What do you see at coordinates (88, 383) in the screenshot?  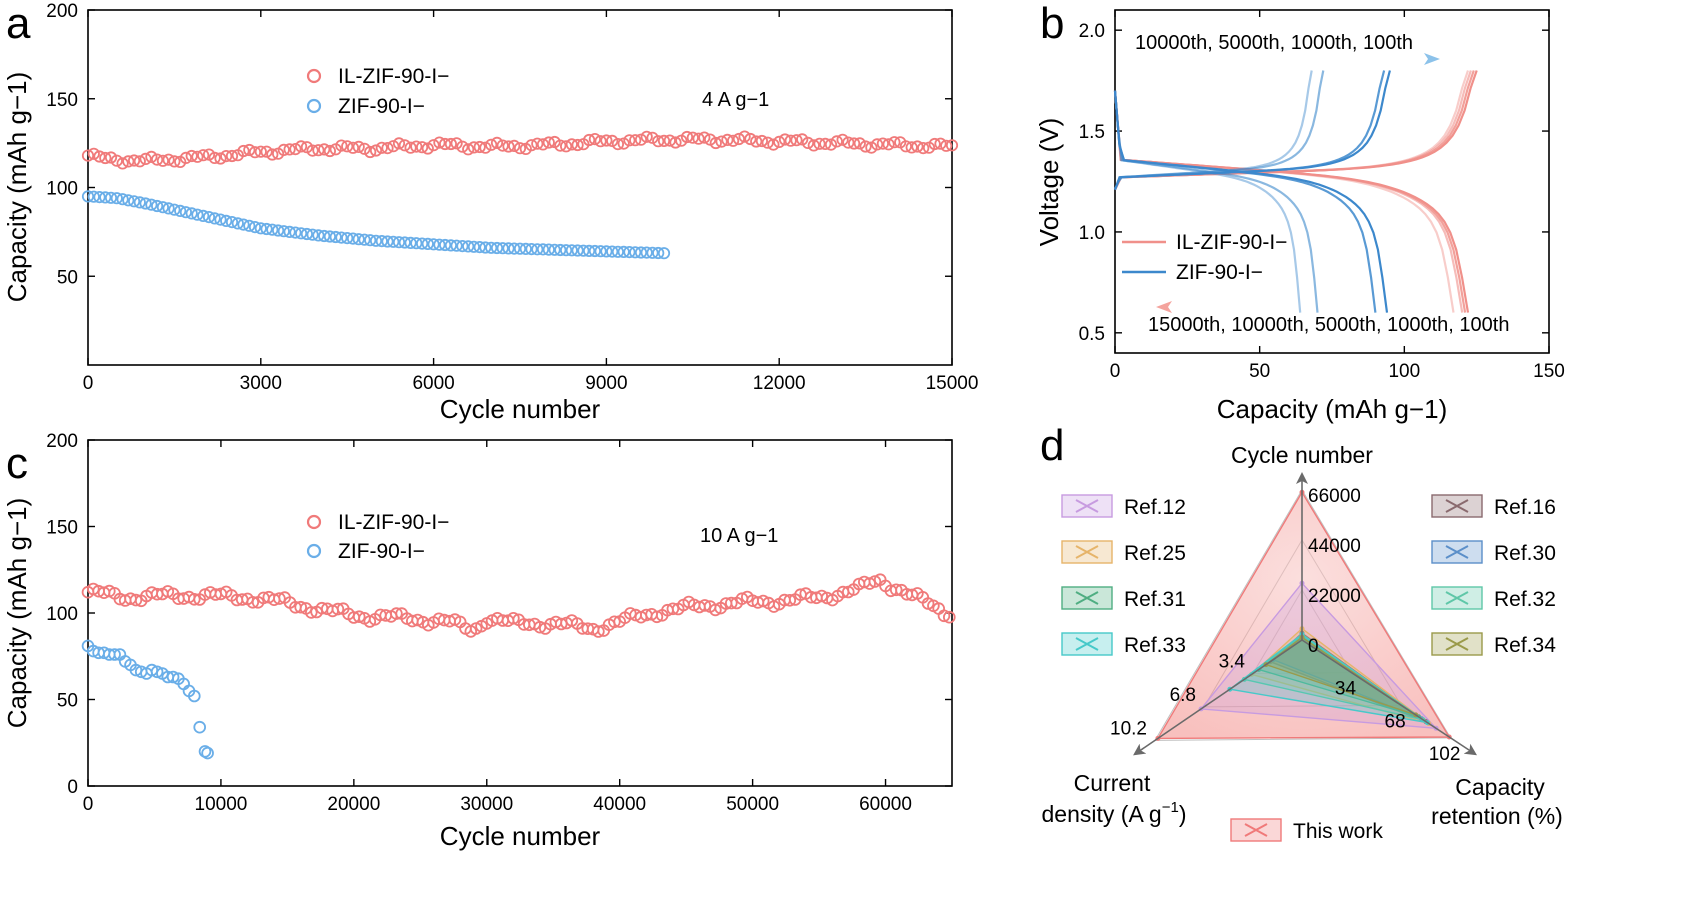 I see `panel-a-x-tick-label: 0` at bounding box center [88, 383].